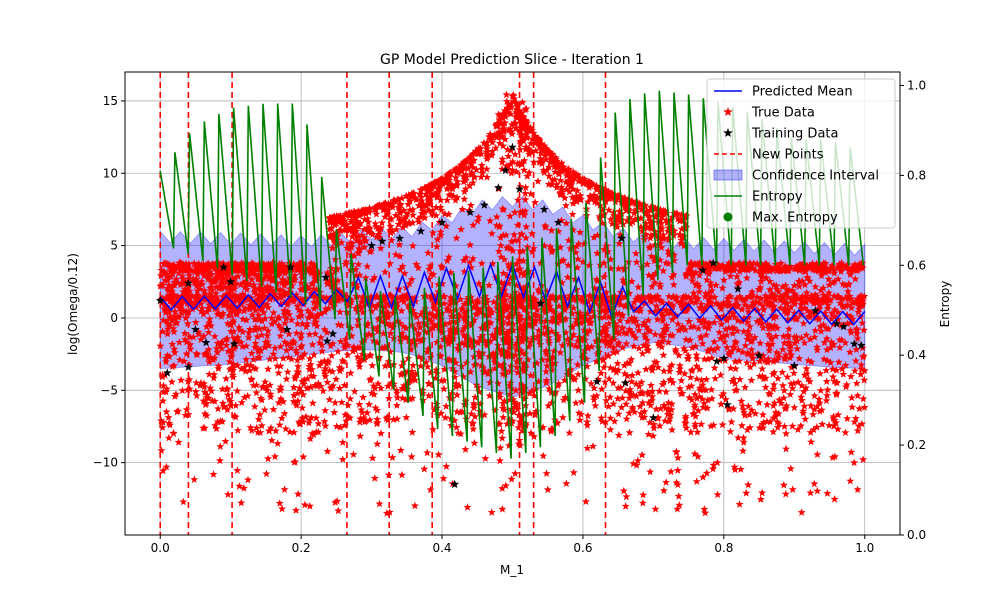 This screenshot has width=1000, height=604. Describe the element at coordinates (582, 548) in the screenshot. I see `x-tick-label: 0.6` at that location.